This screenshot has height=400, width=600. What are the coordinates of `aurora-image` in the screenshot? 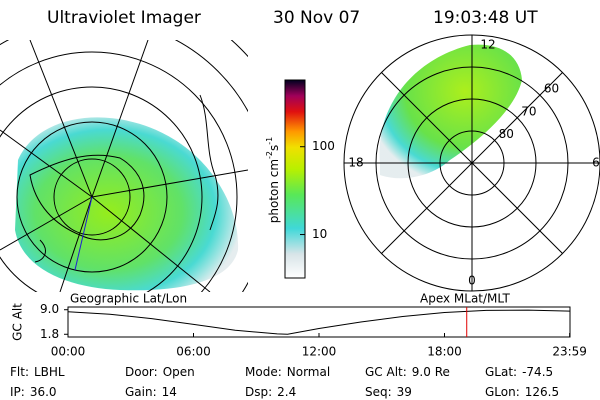 It's located at (450, 111).